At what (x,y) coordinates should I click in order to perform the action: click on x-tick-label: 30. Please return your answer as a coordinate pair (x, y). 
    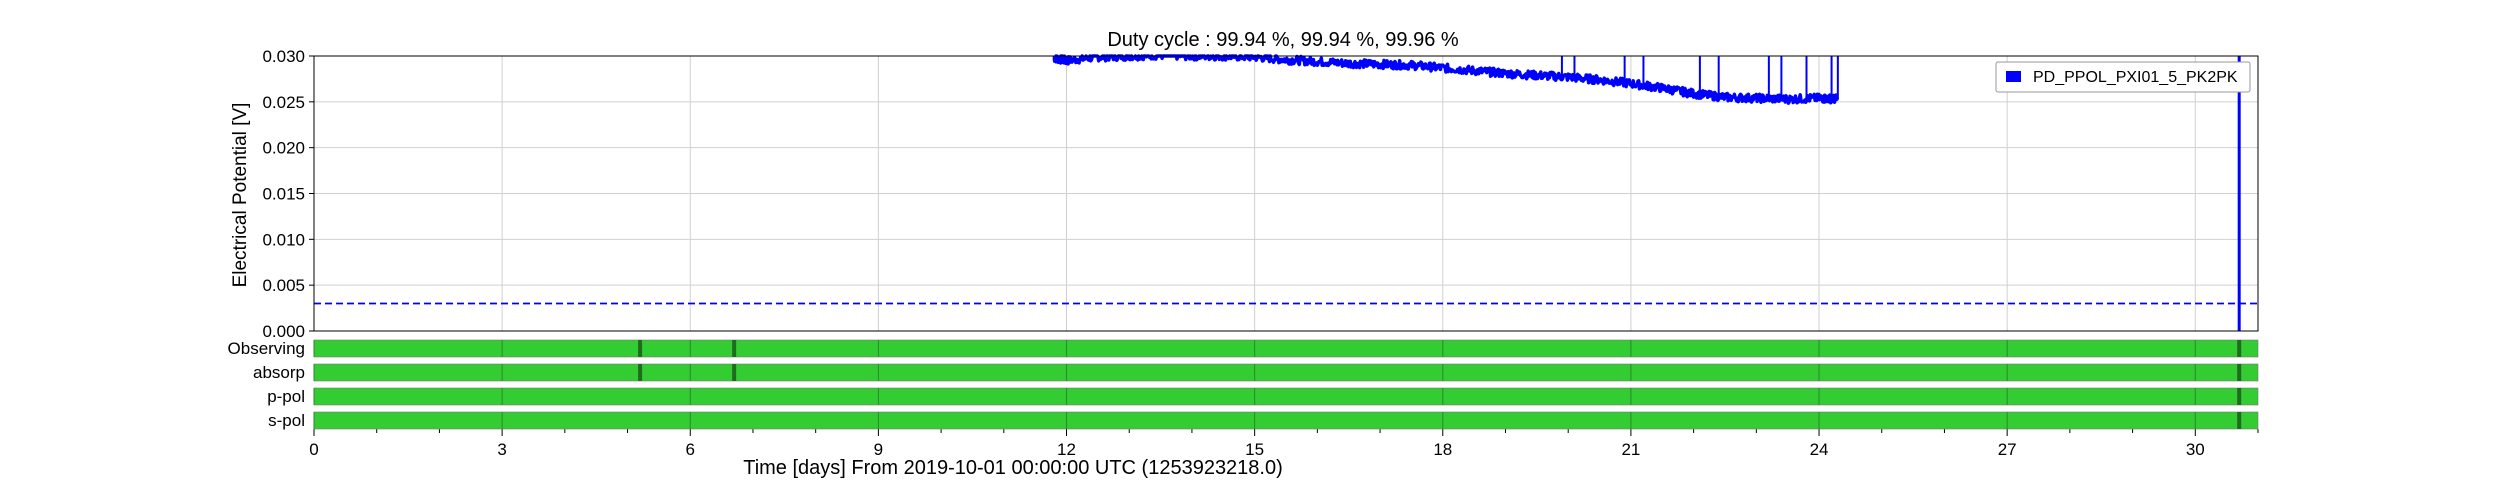
    Looking at the image, I should click on (2195, 449).